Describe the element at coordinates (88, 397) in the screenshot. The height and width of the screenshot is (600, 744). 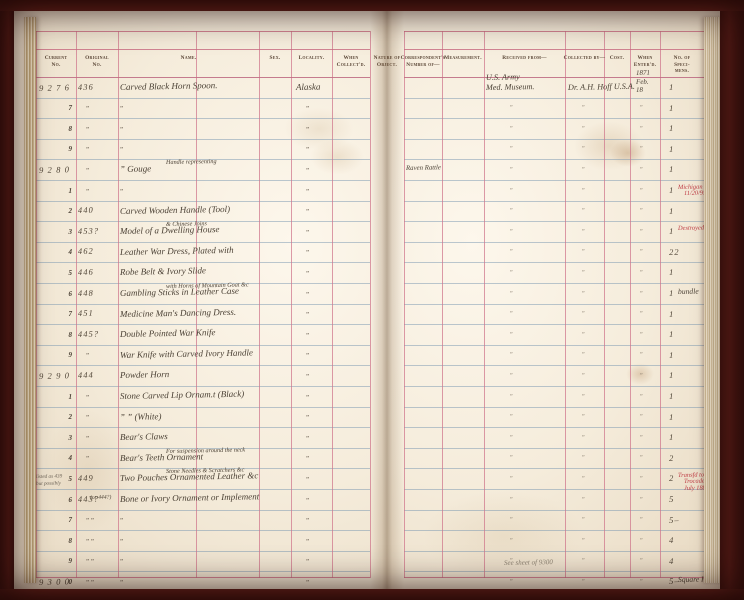
I see `original-no-value: ”` at that location.